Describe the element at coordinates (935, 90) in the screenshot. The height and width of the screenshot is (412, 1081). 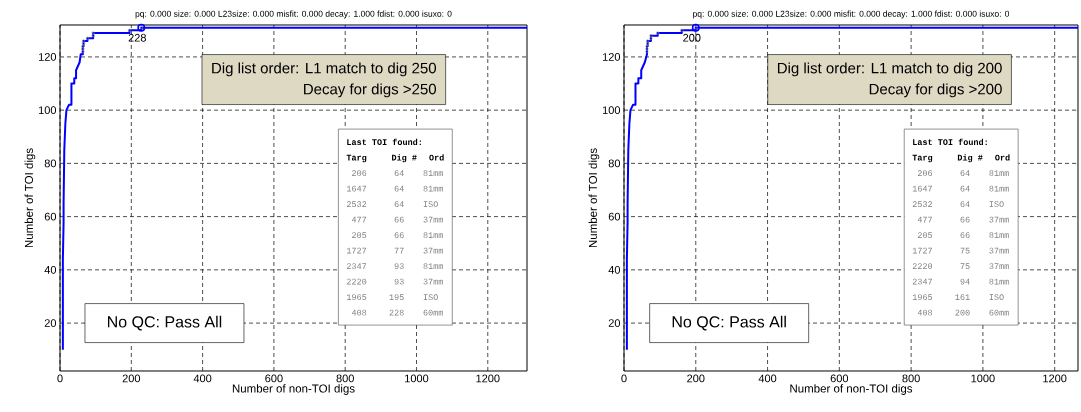
I see `annotation: Decay for digs >200` at that location.